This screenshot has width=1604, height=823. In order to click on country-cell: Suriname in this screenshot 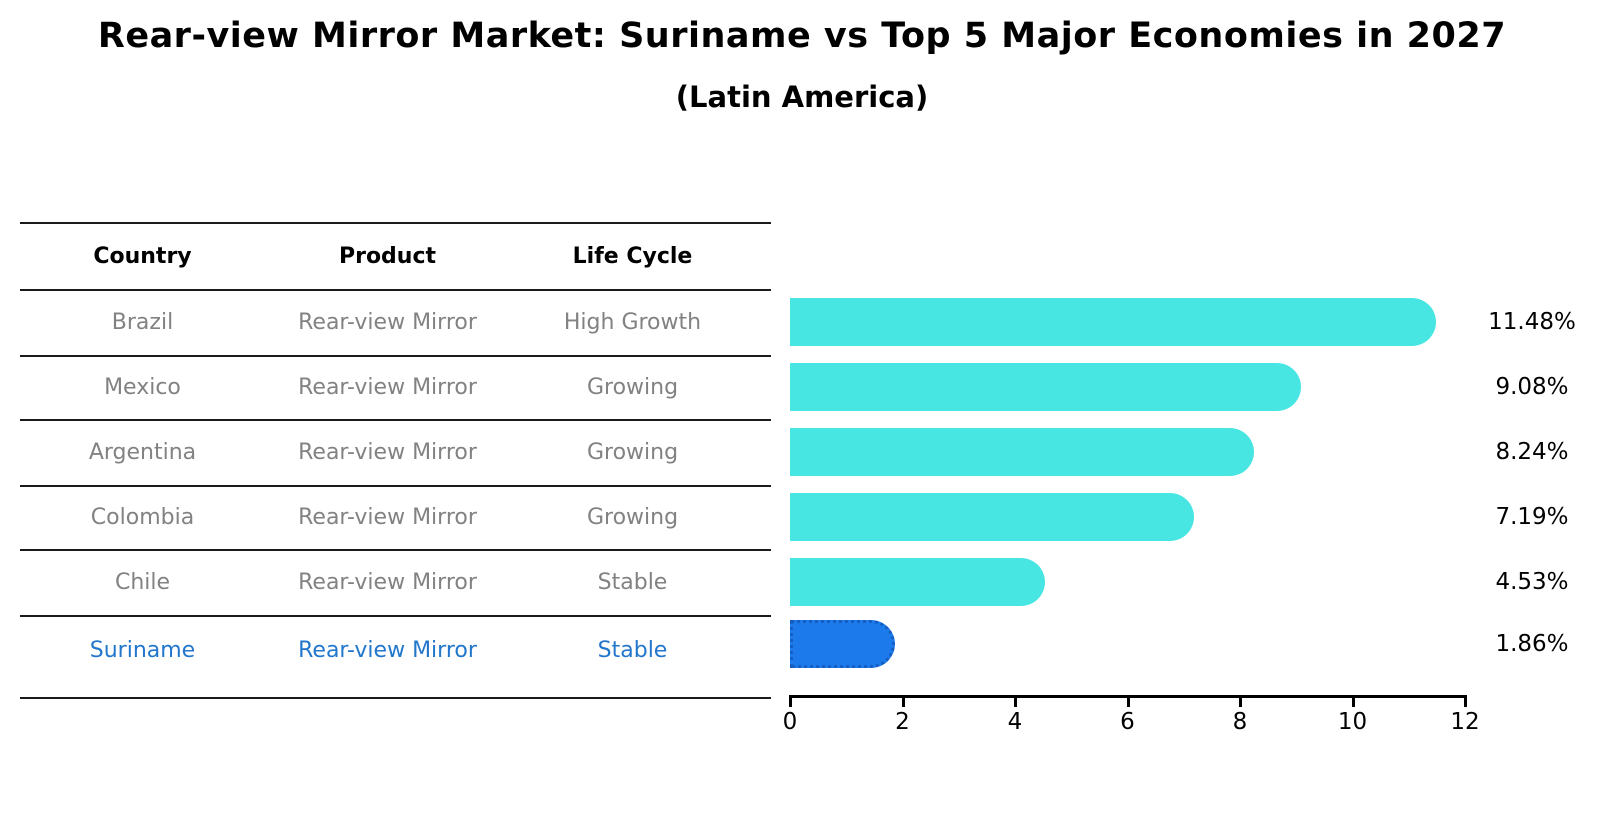, I will do `click(142, 650)`.